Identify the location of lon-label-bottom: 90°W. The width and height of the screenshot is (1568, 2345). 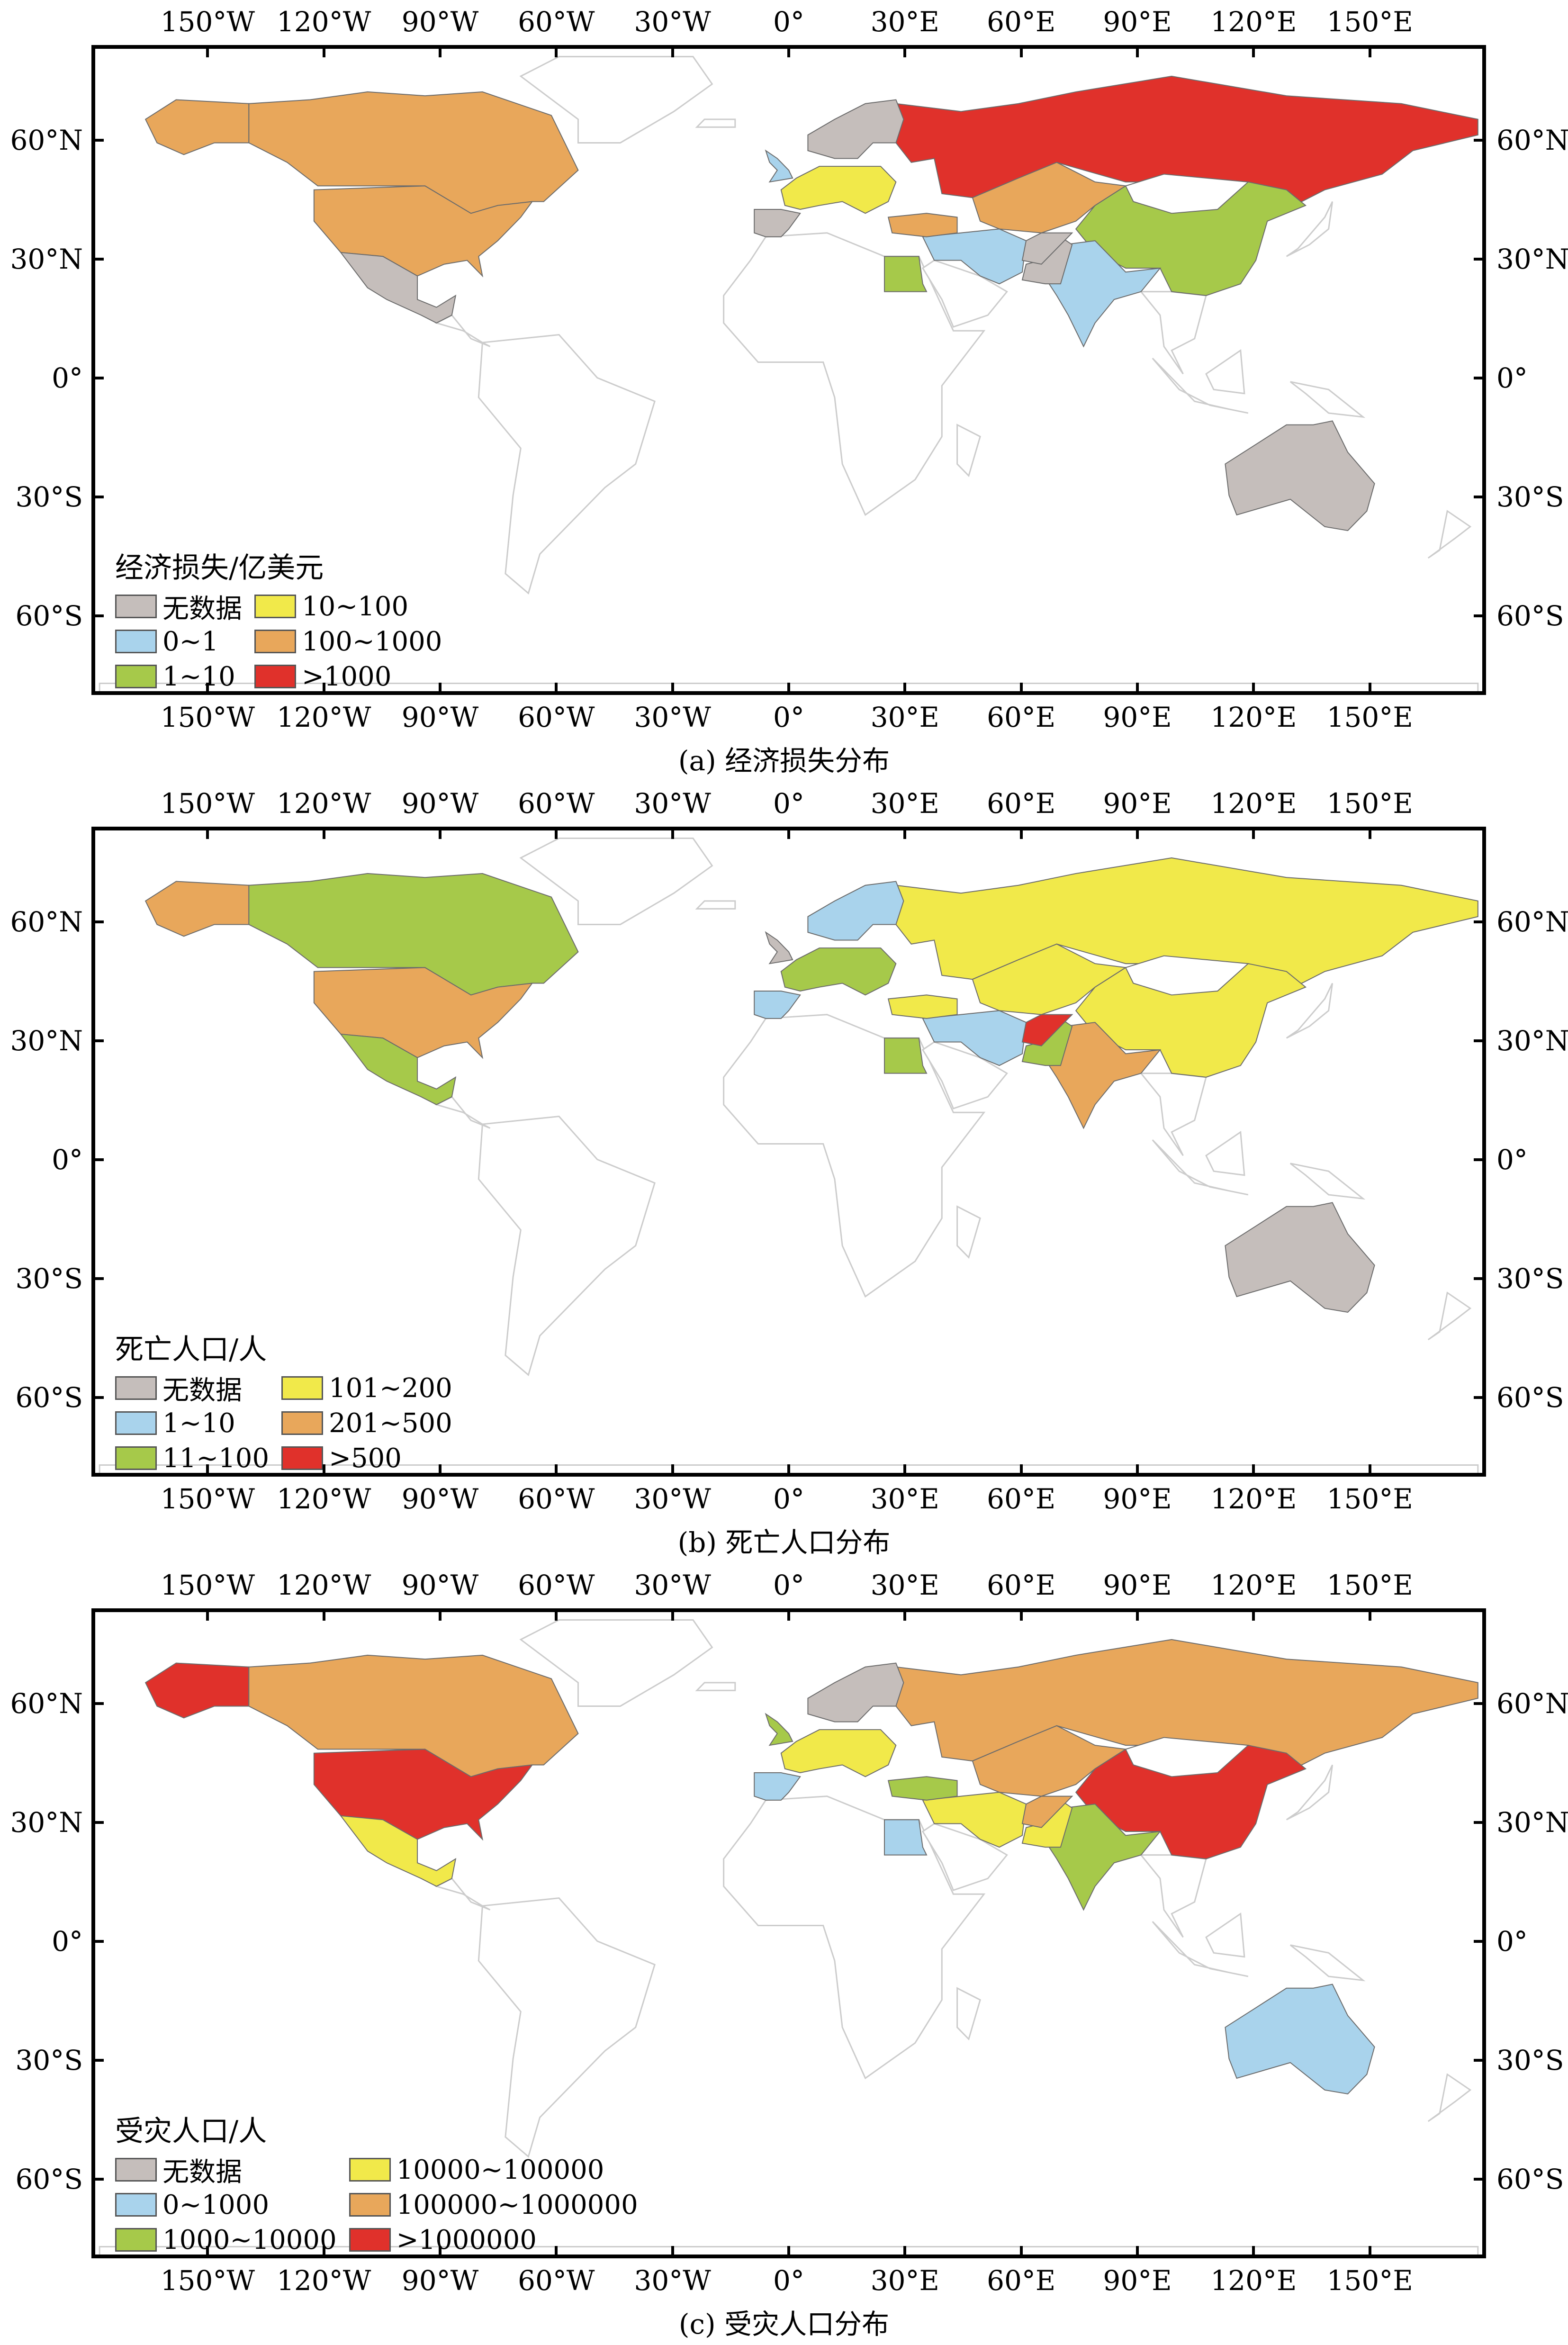
(440, 717).